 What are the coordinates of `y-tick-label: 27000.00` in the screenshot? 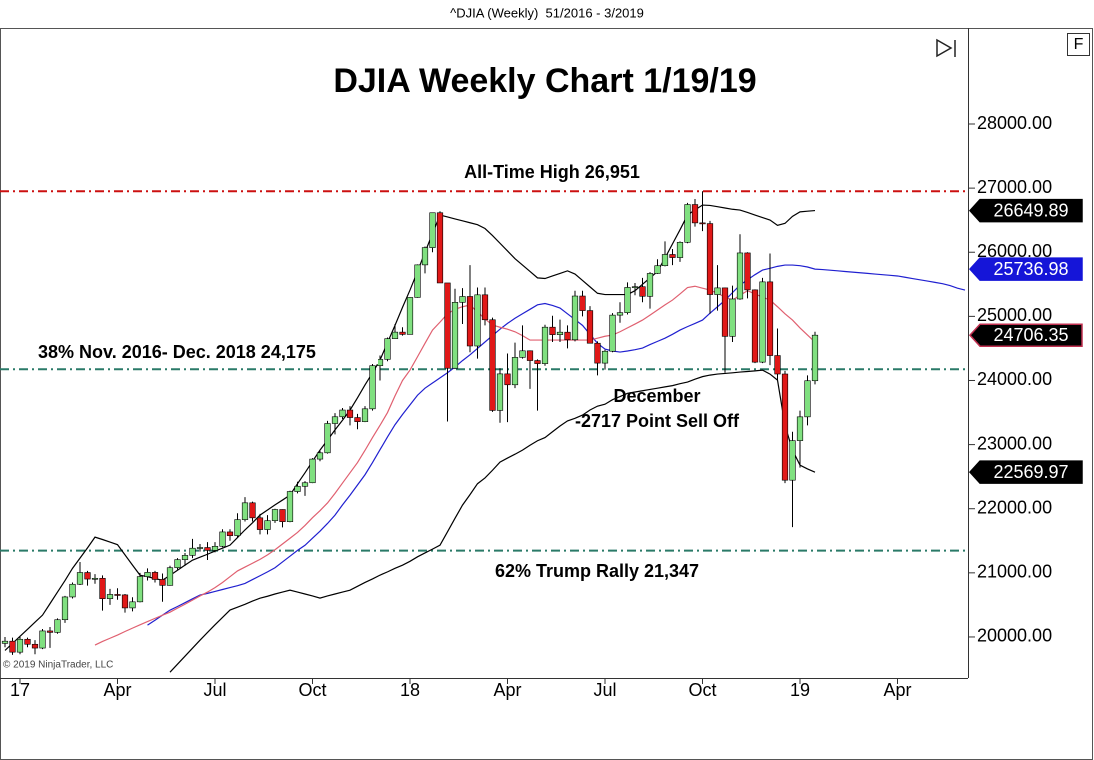 It's located at (1014, 187).